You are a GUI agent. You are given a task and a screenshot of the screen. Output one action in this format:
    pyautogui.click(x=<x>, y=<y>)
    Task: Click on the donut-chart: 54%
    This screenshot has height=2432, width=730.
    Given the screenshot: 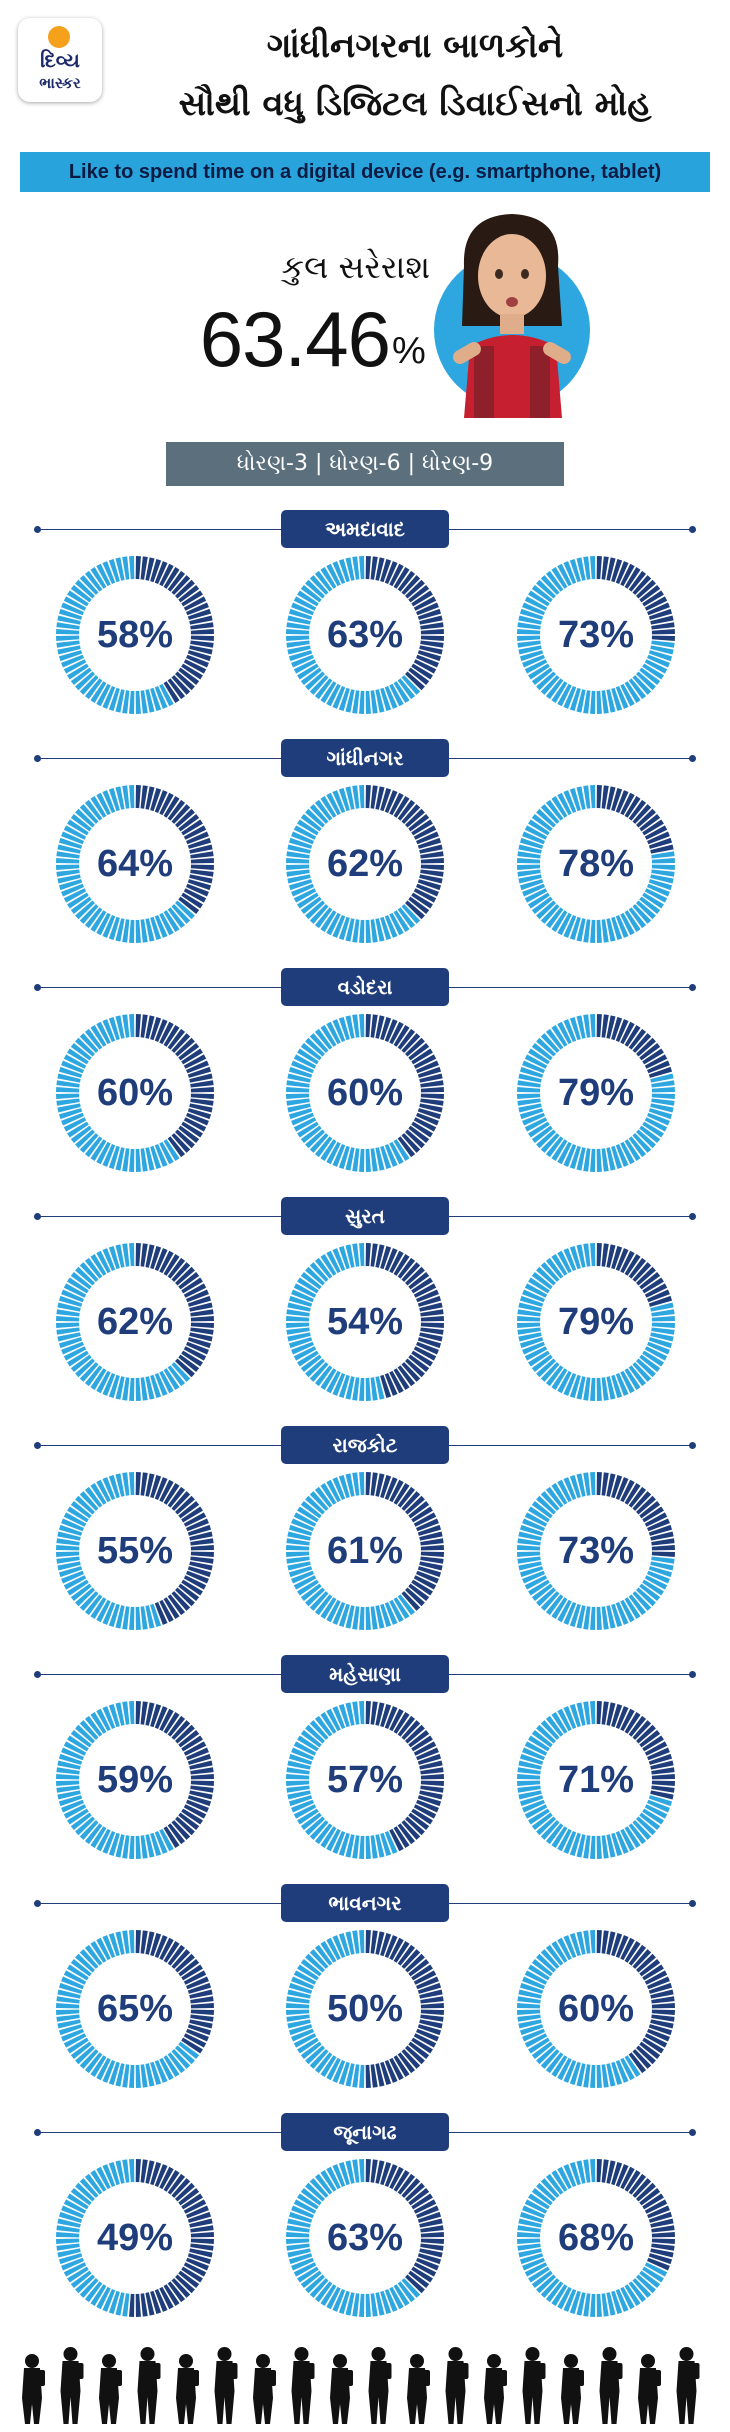 What is the action you would take?
    pyautogui.click(x=365, y=1322)
    